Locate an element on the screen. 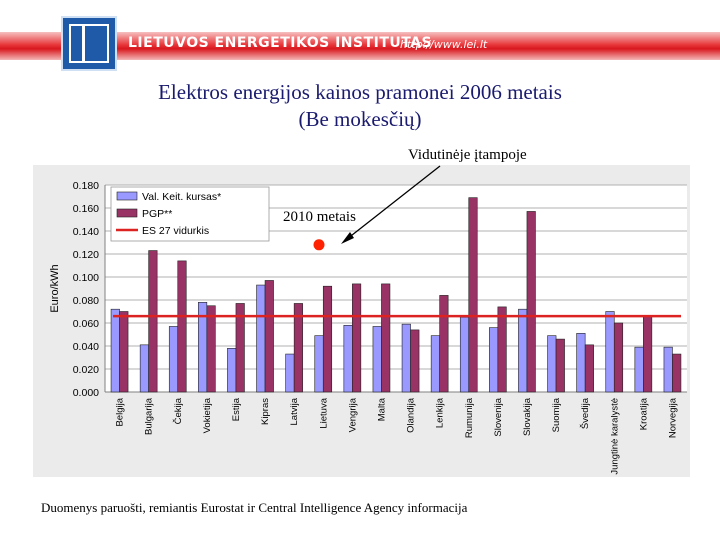 This screenshot has height=540, width=720. x-tick-label: Rumunija is located at coordinates (469, 417).